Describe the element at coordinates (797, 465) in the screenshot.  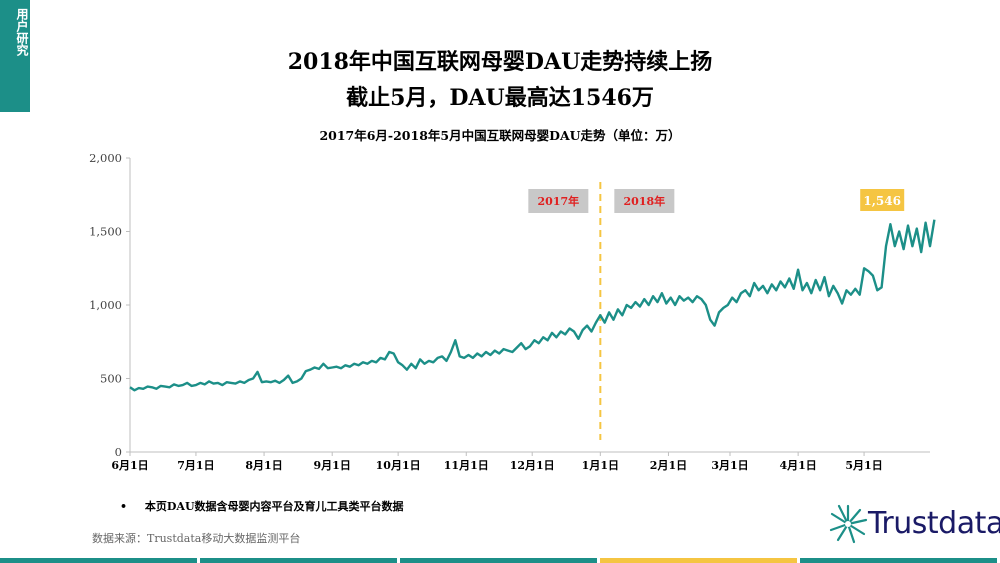
I see `x-tick-label: 4月1日` at that location.